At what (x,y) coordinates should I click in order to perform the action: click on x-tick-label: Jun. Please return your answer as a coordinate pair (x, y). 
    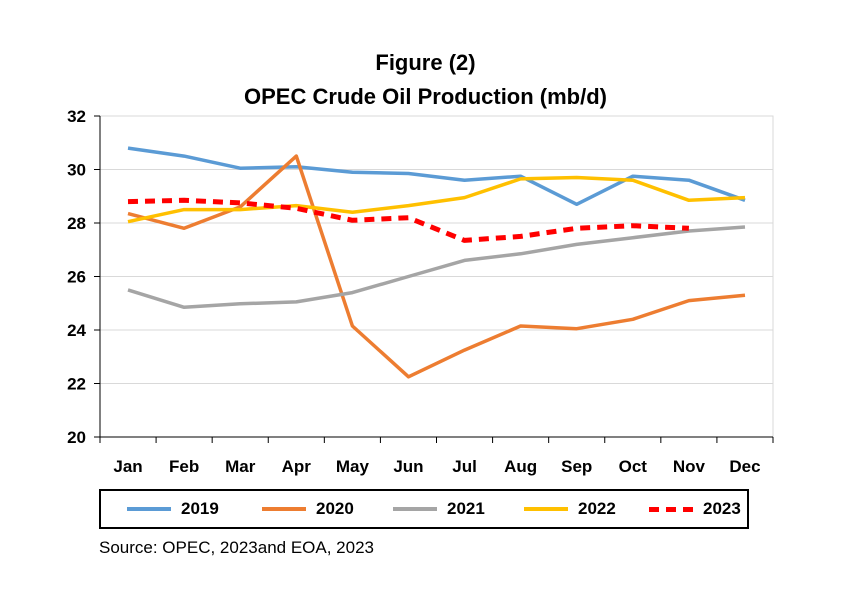
    Looking at the image, I should click on (408, 466).